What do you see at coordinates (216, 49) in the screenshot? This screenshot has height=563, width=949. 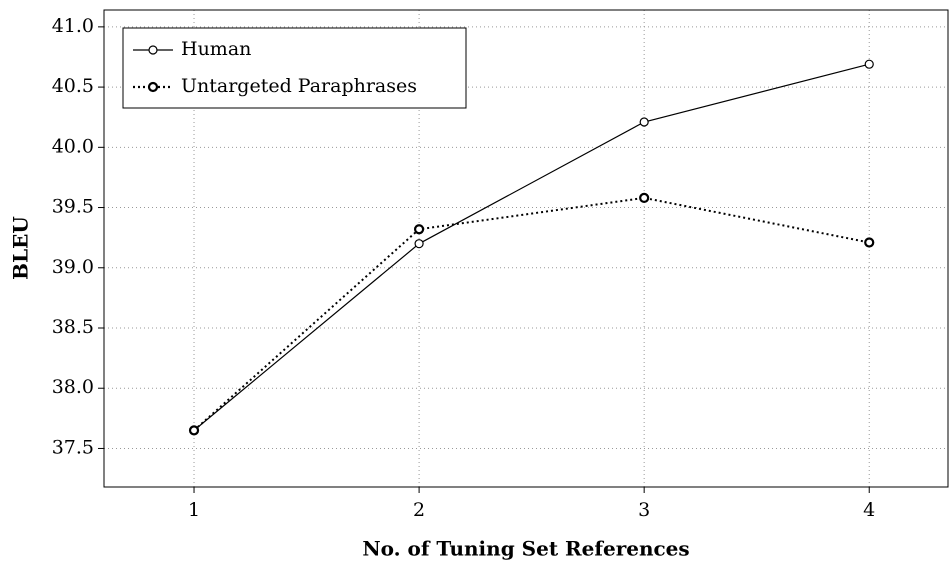 I see `legend-label: Human` at bounding box center [216, 49].